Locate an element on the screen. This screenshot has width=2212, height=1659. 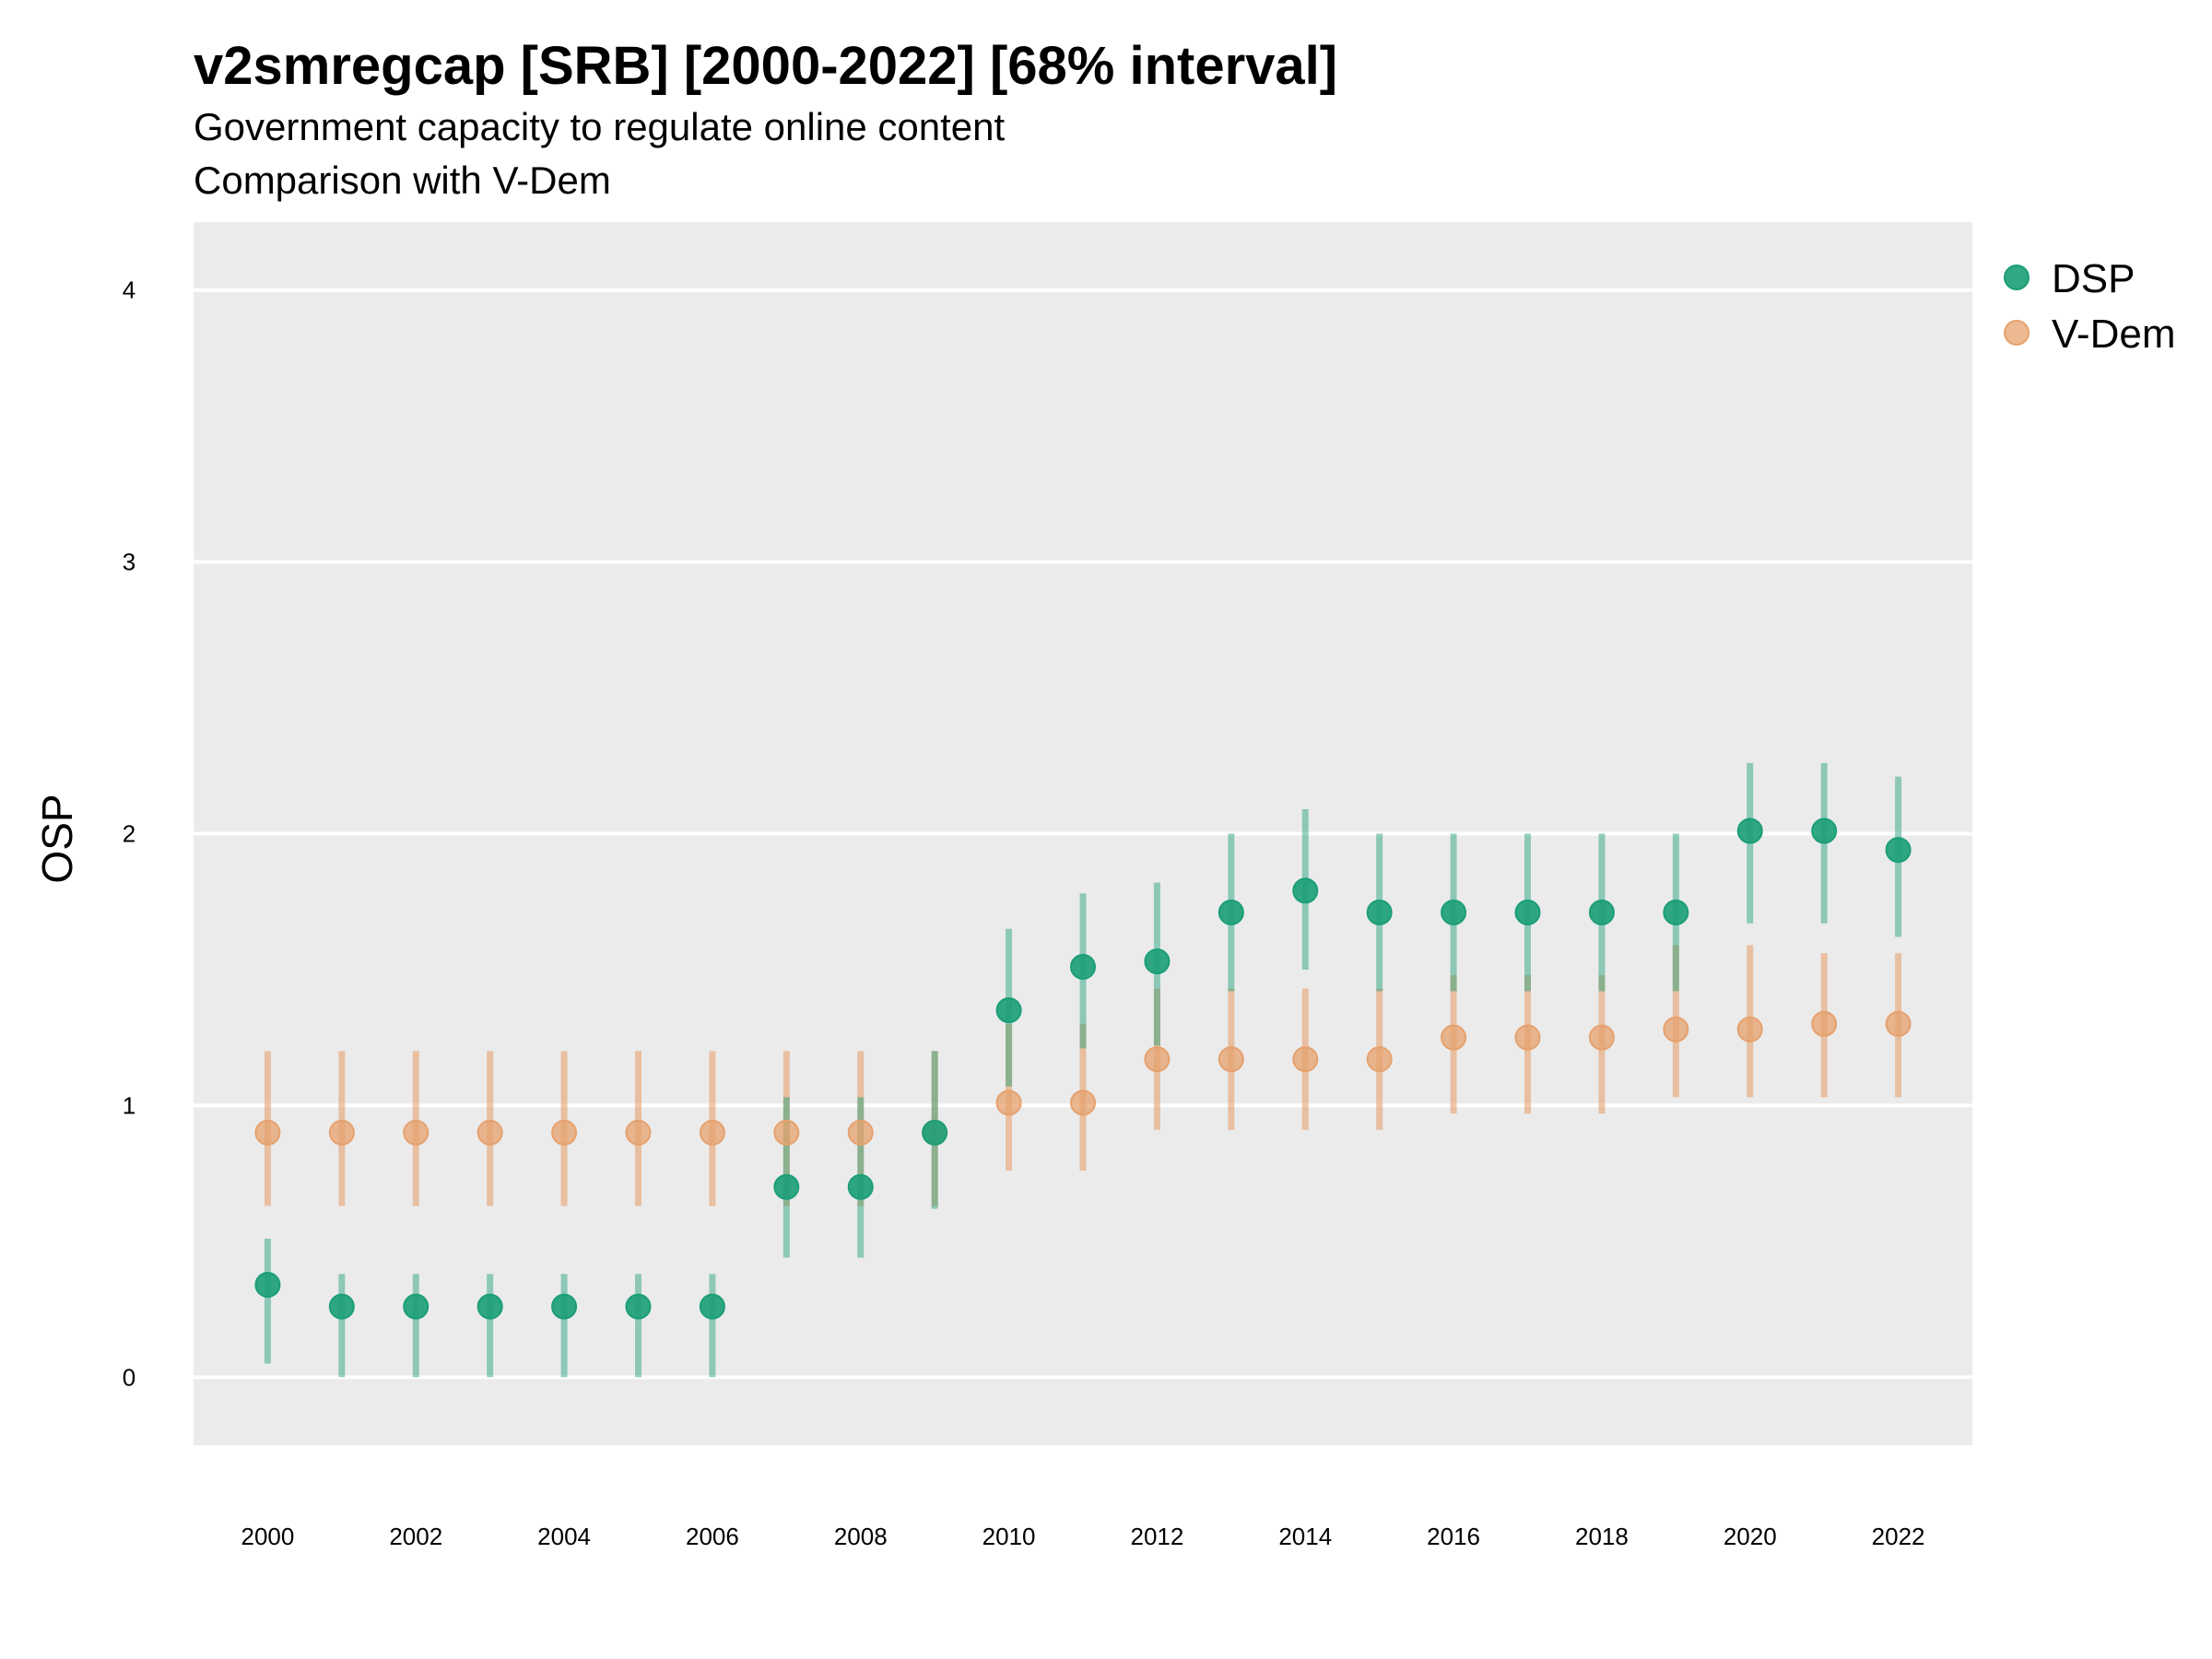
x-tick-label: 2008 is located at coordinates (861, 1536).